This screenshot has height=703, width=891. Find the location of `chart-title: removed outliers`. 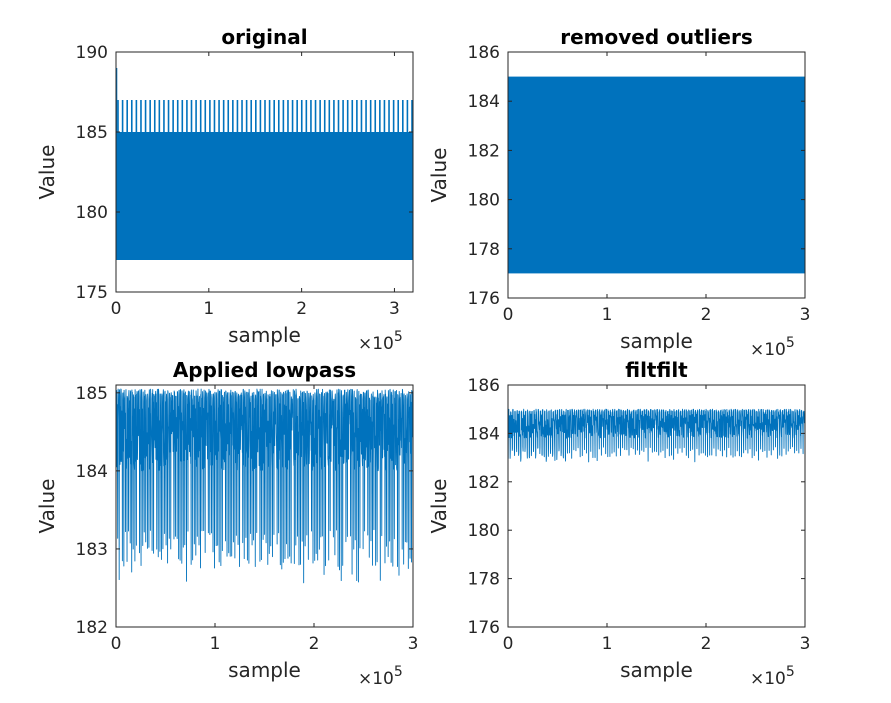

chart-title: removed outliers is located at coordinates (656, 37).